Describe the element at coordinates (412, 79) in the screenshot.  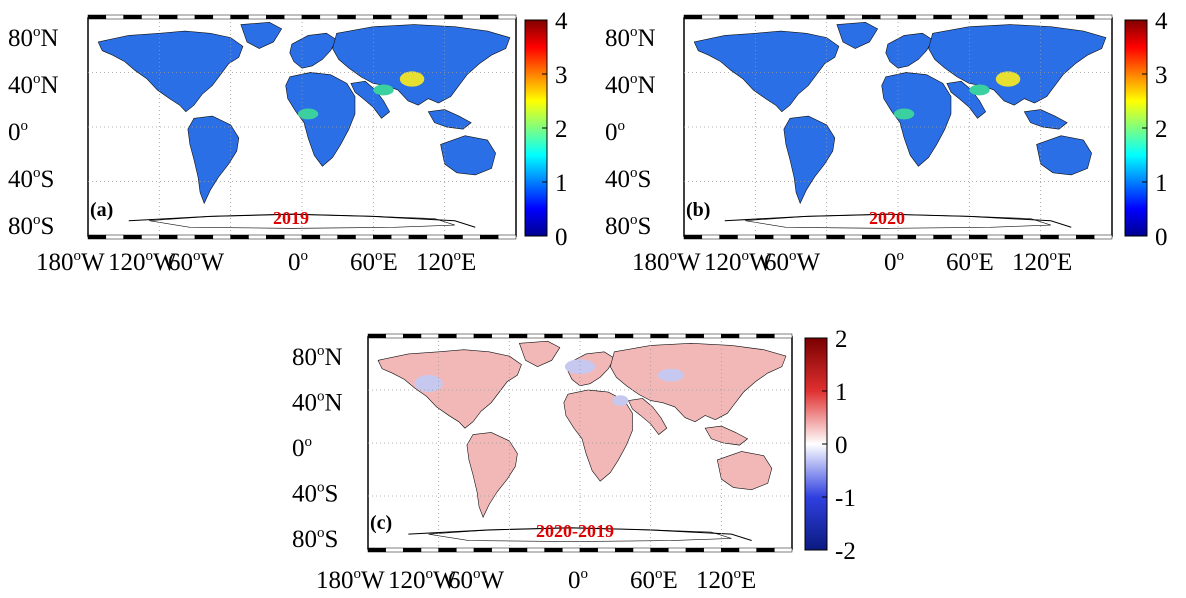
I see `hotspot-east-asia` at that location.